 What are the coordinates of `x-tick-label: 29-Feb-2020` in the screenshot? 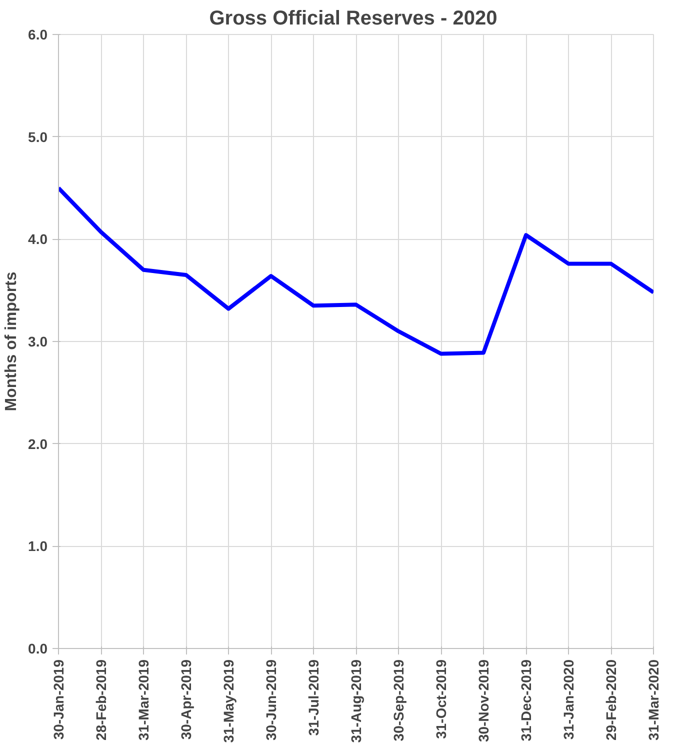 It's located at (611, 699).